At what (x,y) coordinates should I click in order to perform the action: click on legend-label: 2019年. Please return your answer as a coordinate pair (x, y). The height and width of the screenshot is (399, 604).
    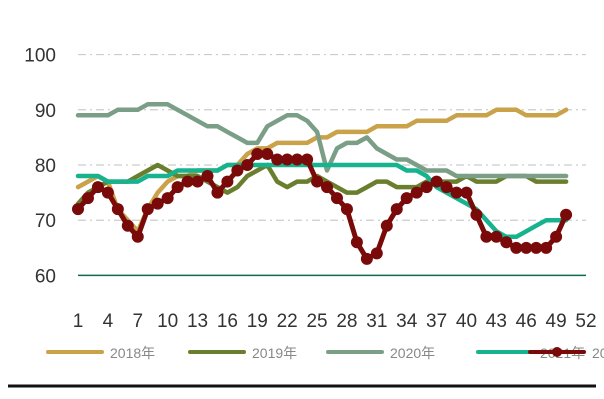
    Looking at the image, I should click on (274, 353).